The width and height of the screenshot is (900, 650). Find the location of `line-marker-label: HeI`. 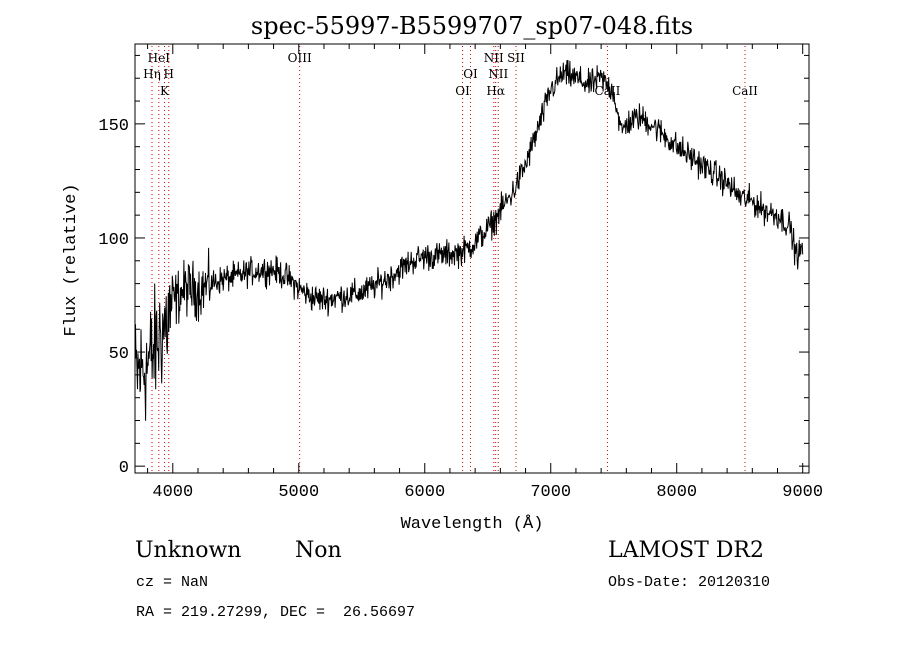

line-marker-label: HeI is located at coordinates (159, 58).